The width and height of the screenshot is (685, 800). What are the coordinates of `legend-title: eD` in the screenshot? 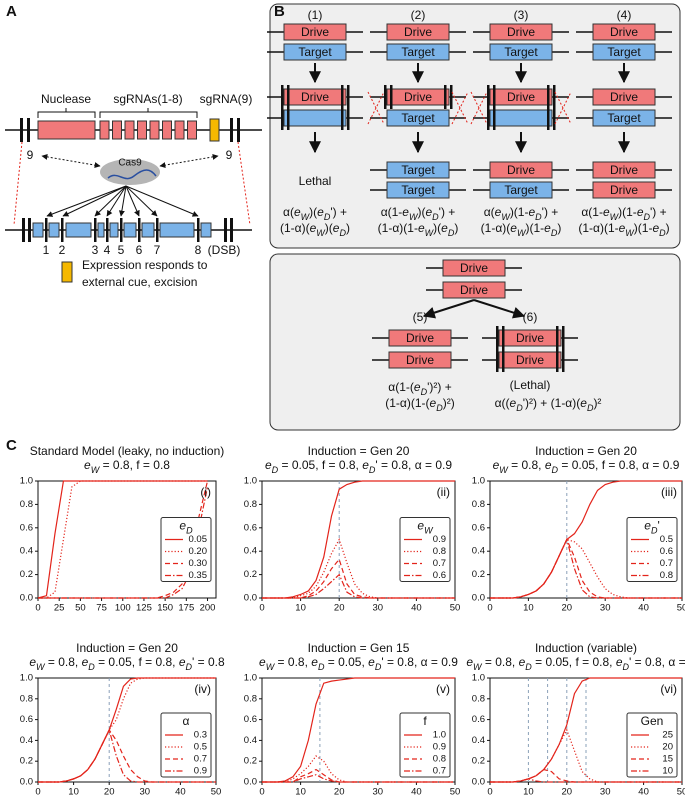 It's located at (186, 527).